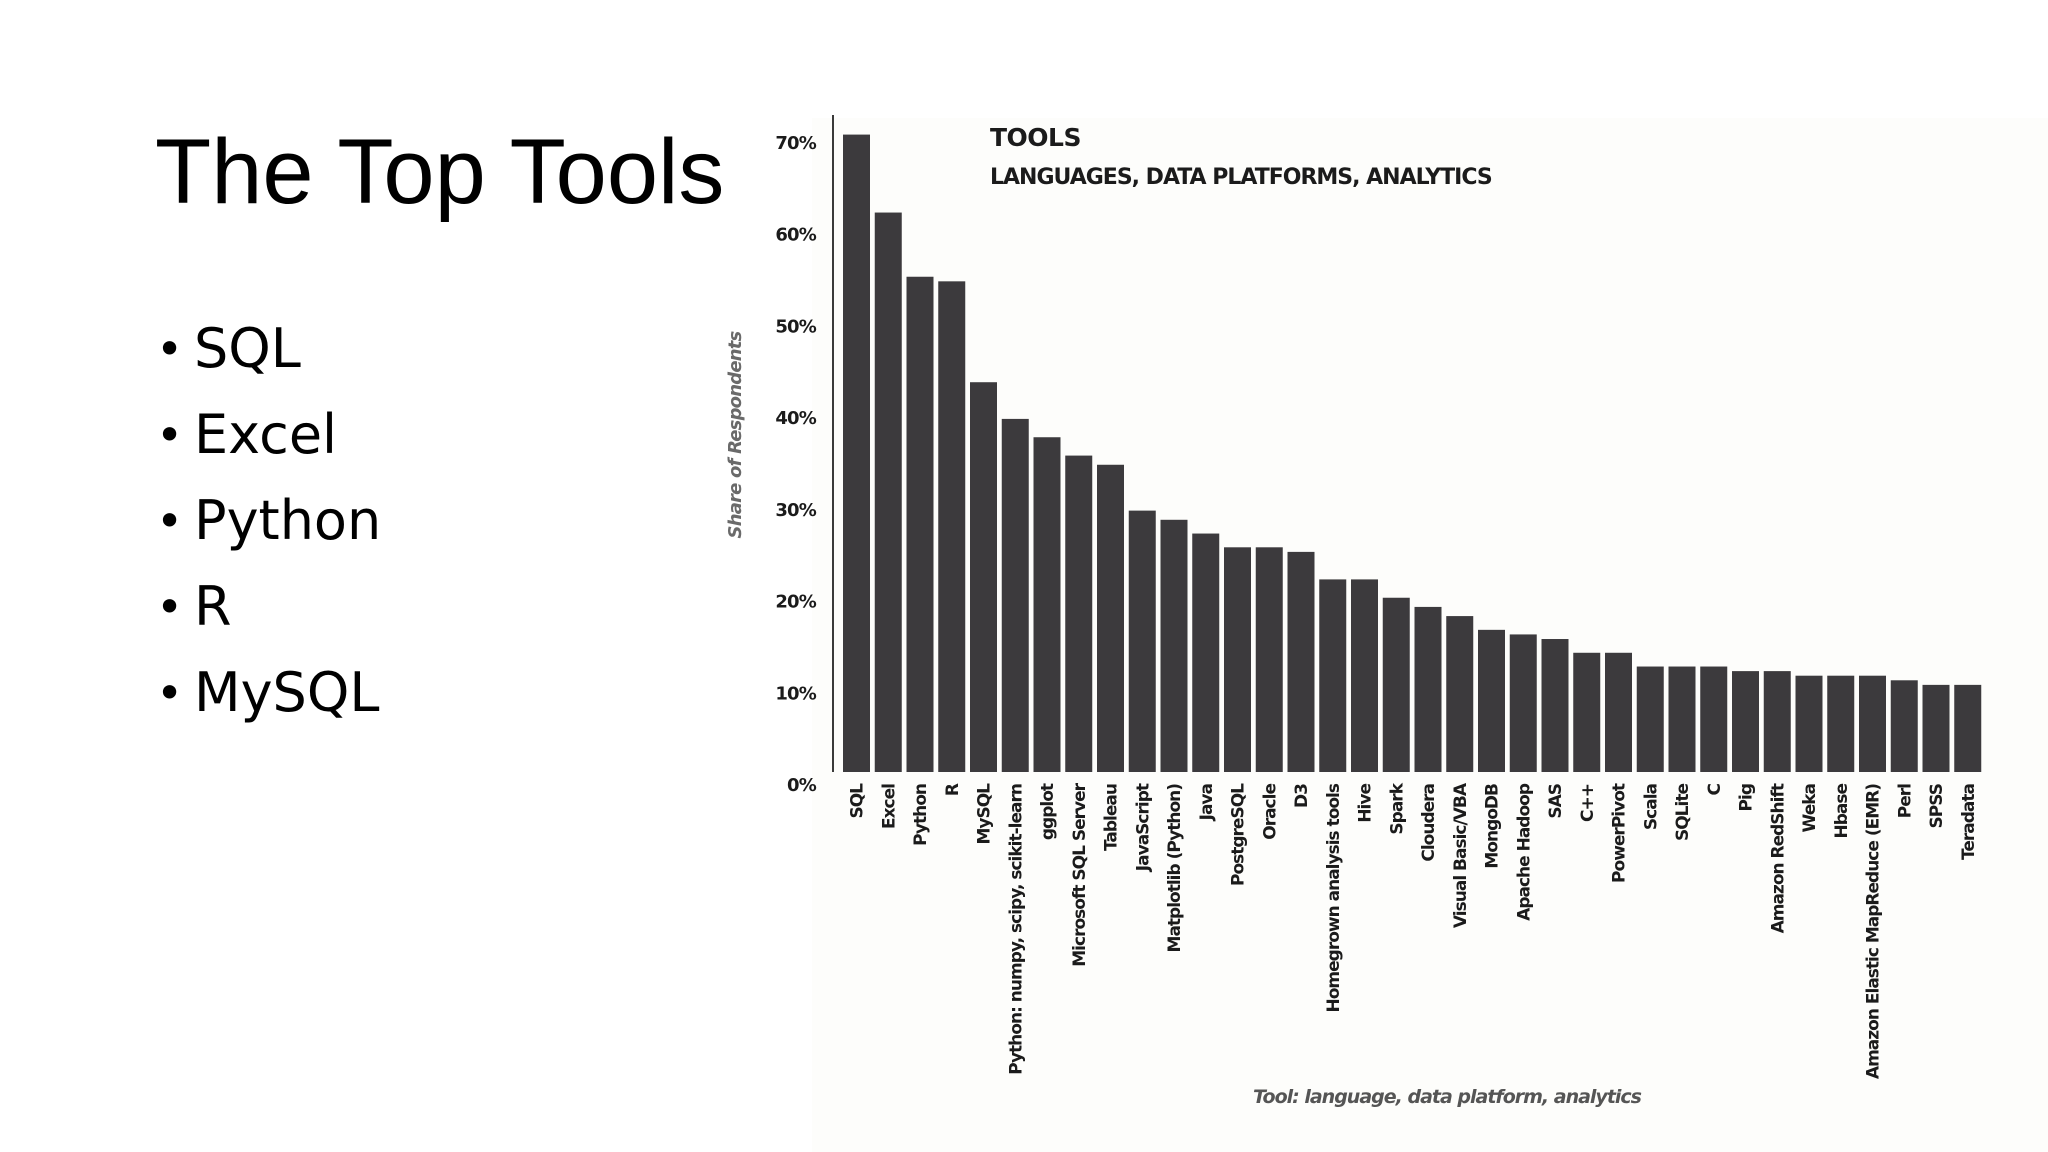  What do you see at coordinates (953, 789) in the screenshot?
I see `x-tick-label: R` at bounding box center [953, 789].